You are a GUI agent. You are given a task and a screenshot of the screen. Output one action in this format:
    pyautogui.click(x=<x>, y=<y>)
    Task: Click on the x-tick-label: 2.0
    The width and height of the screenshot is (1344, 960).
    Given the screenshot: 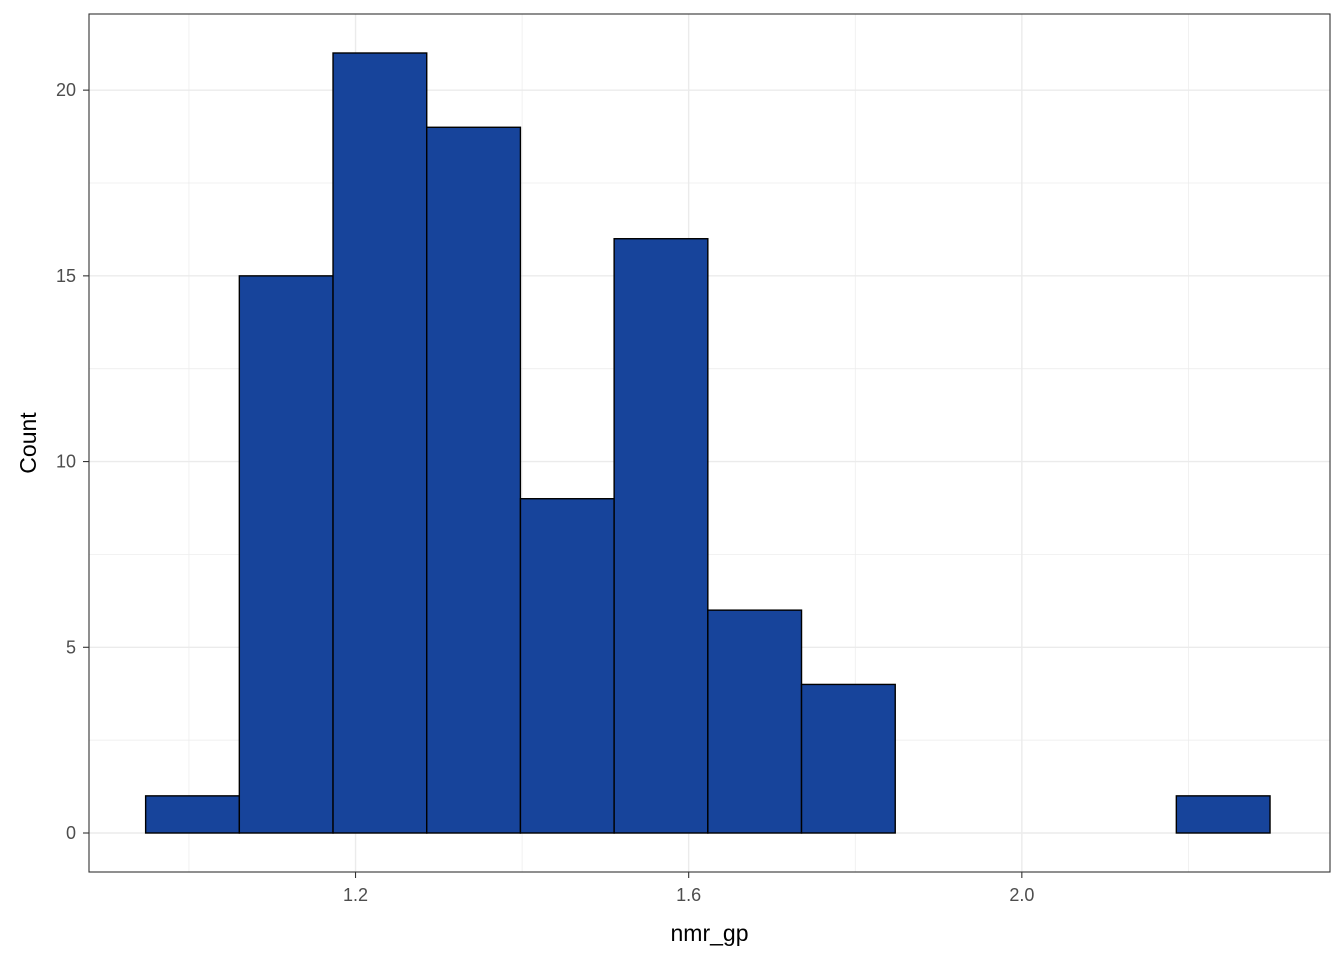 What is the action you would take?
    pyautogui.click(x=1021, y=895)
    